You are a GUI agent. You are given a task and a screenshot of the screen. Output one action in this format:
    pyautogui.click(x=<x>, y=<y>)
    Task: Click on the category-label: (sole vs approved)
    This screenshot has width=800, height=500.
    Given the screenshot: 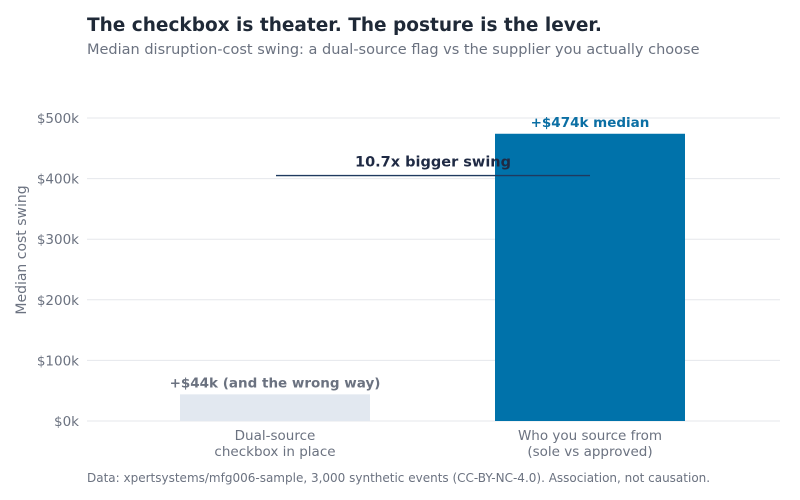 What is the action you would take?
    pyautogui.click(x=589, y=452)
    